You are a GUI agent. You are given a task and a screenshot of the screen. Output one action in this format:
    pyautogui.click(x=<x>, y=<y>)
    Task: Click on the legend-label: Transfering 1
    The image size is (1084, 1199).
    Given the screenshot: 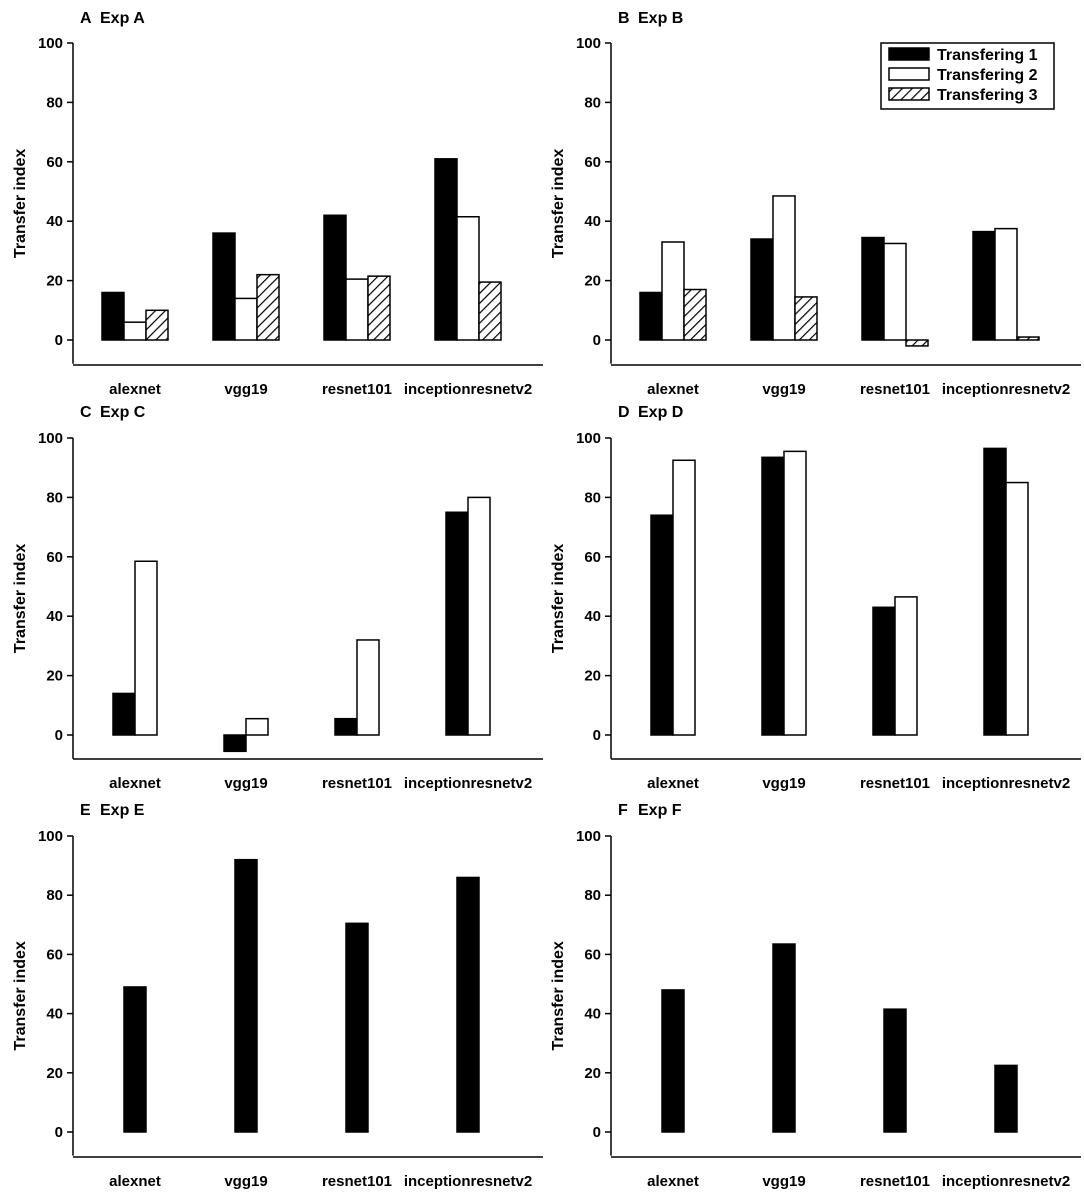 What is the action you would take?
    pyautogui.click(x=987, y=55)
    